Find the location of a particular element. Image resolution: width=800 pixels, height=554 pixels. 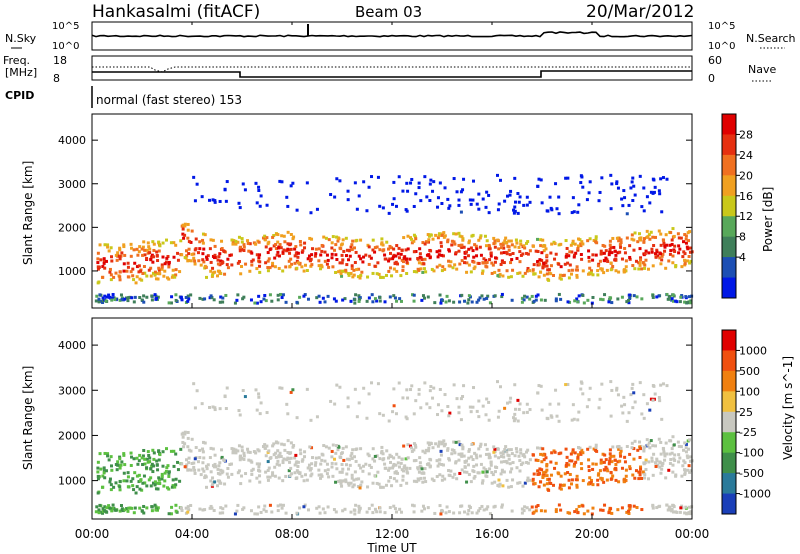

freq-unit: [MHz] is located at coordinates (21, 72).